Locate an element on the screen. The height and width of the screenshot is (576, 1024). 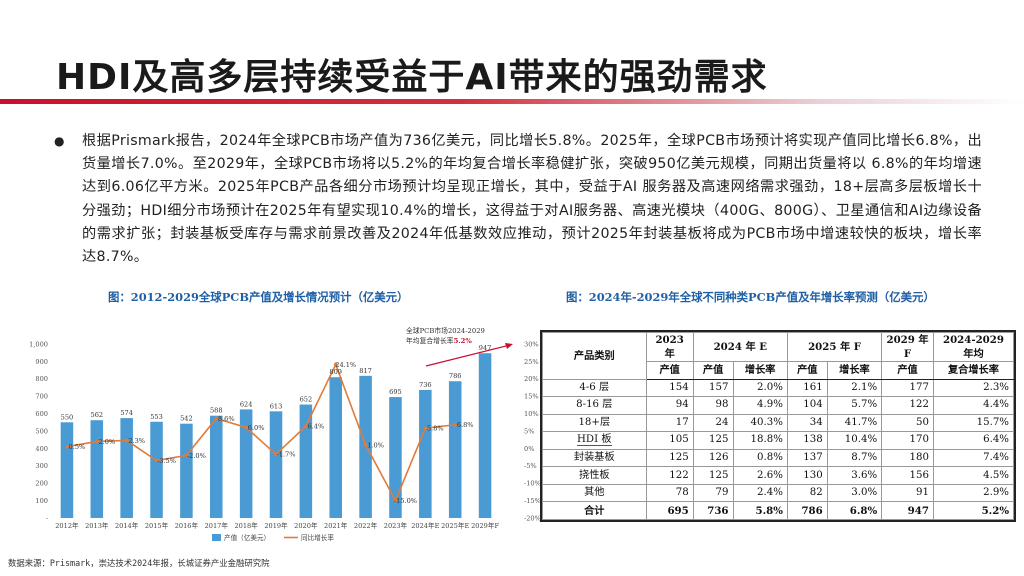
table-cell: 6.8% is located at coordinates (854, 510).